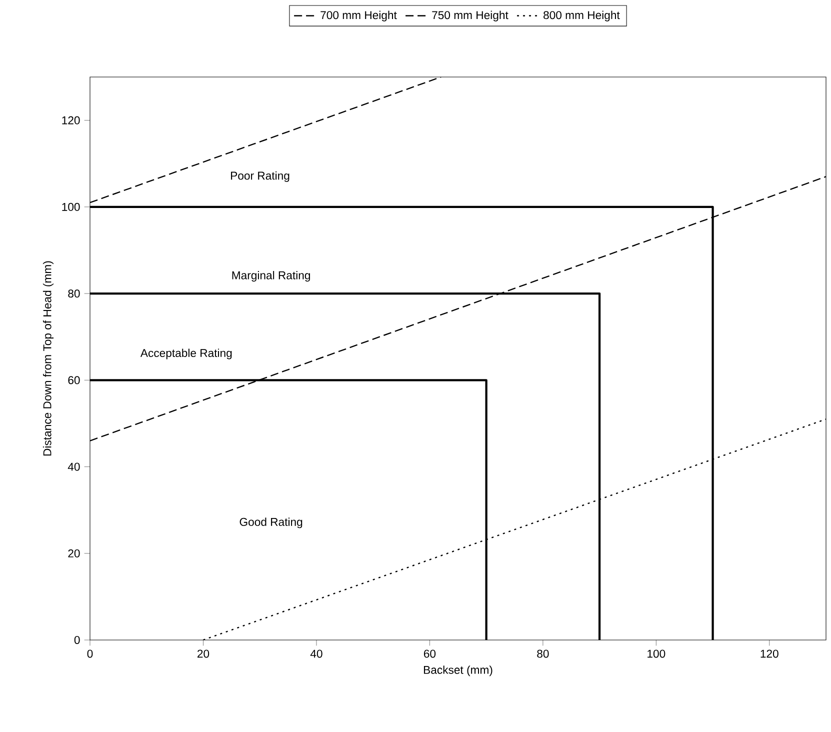 Image resolution: width=831 pixels, height=732 pixels. I want to click on x-tick-label: 100, so click(657, 654).